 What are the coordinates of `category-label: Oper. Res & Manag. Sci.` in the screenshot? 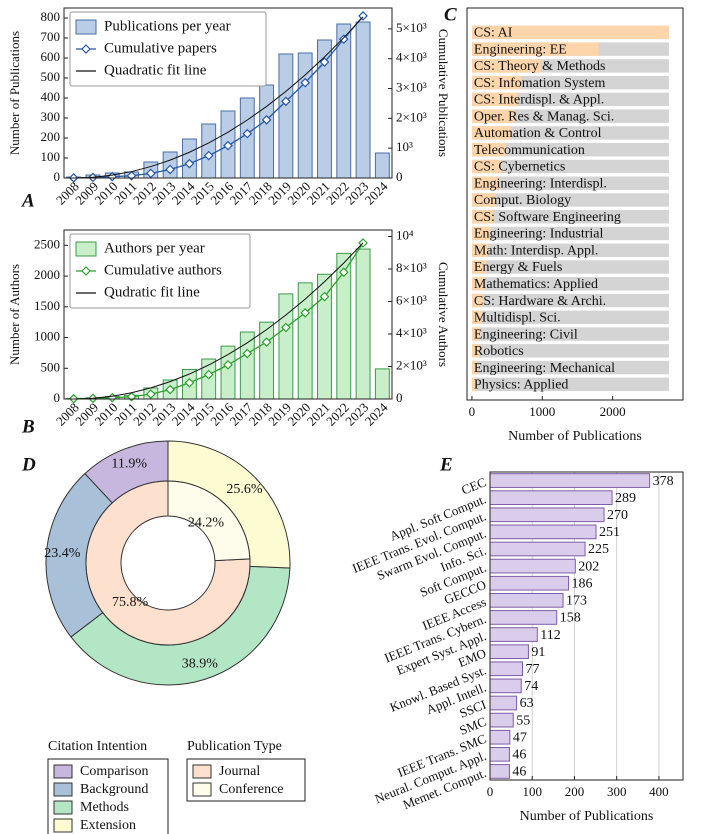 It's located at (544, 116).